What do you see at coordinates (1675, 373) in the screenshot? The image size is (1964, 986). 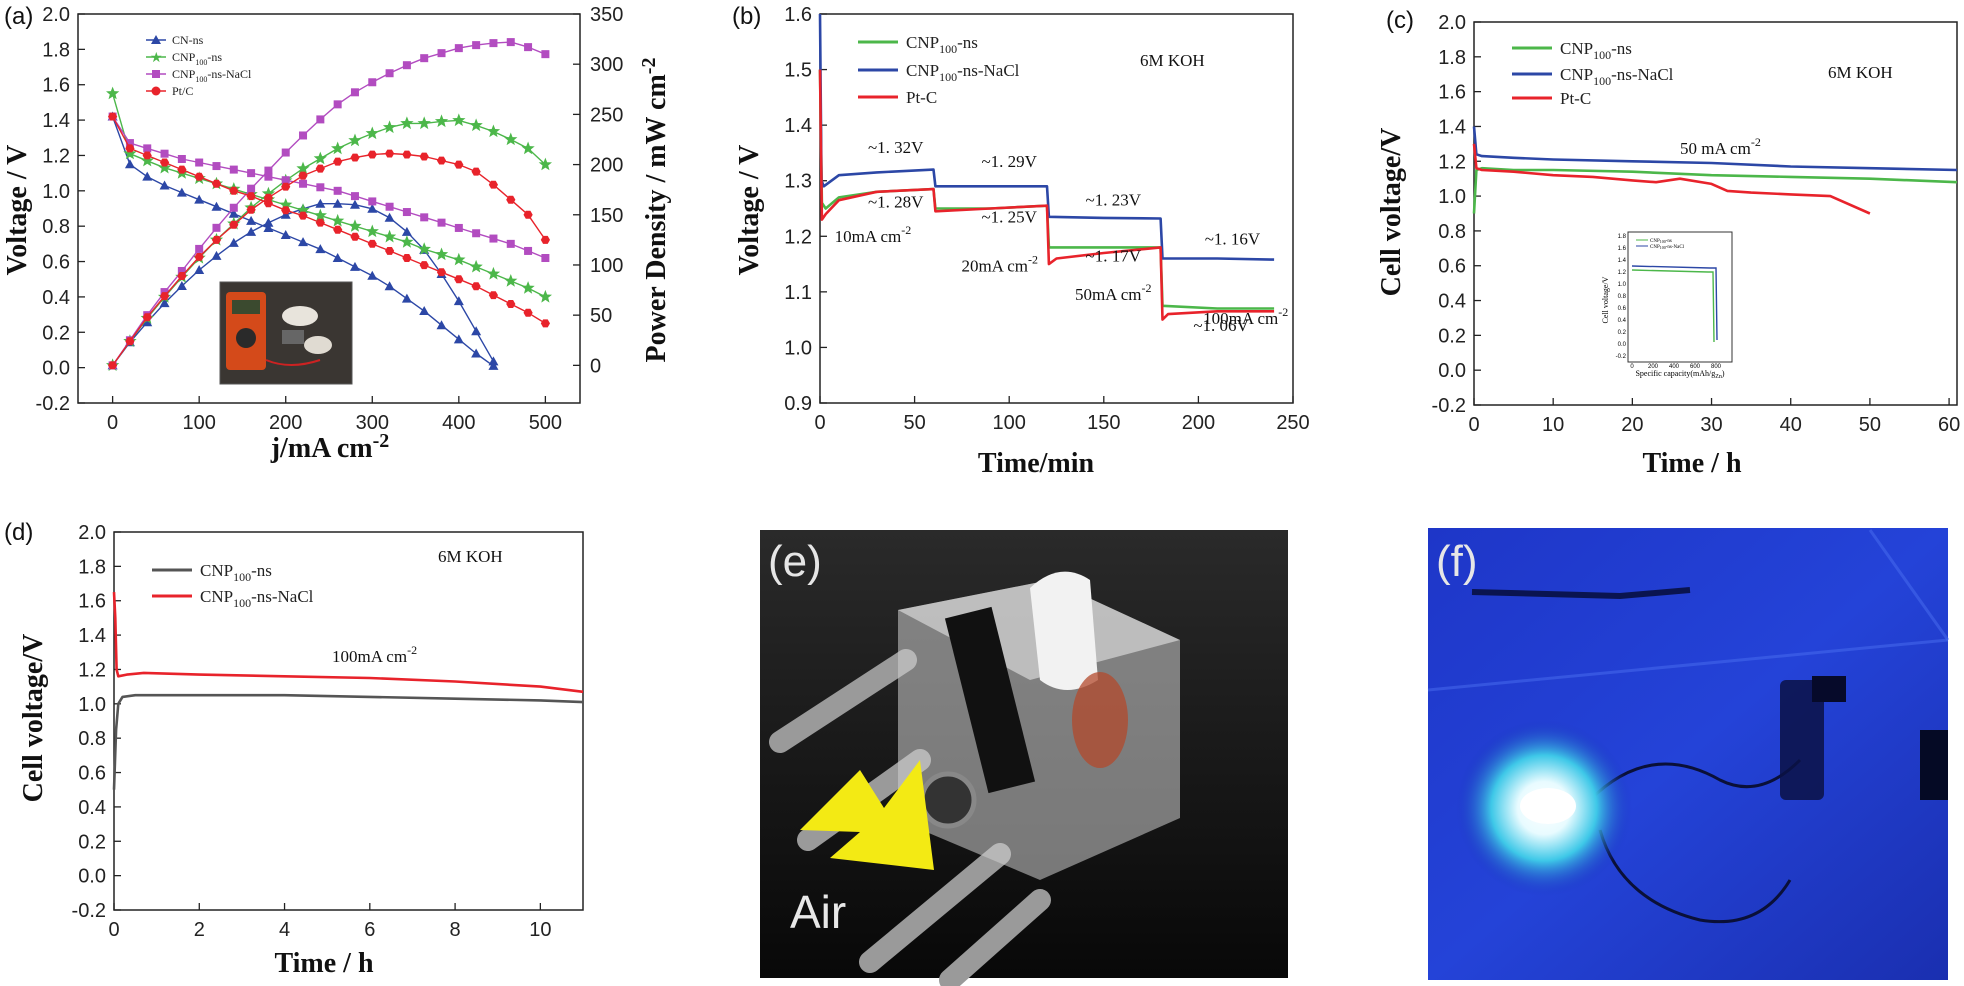 I see `inset-xlabel-text: Specific capacity(mAh/g` at bounding box center [1675, 373].